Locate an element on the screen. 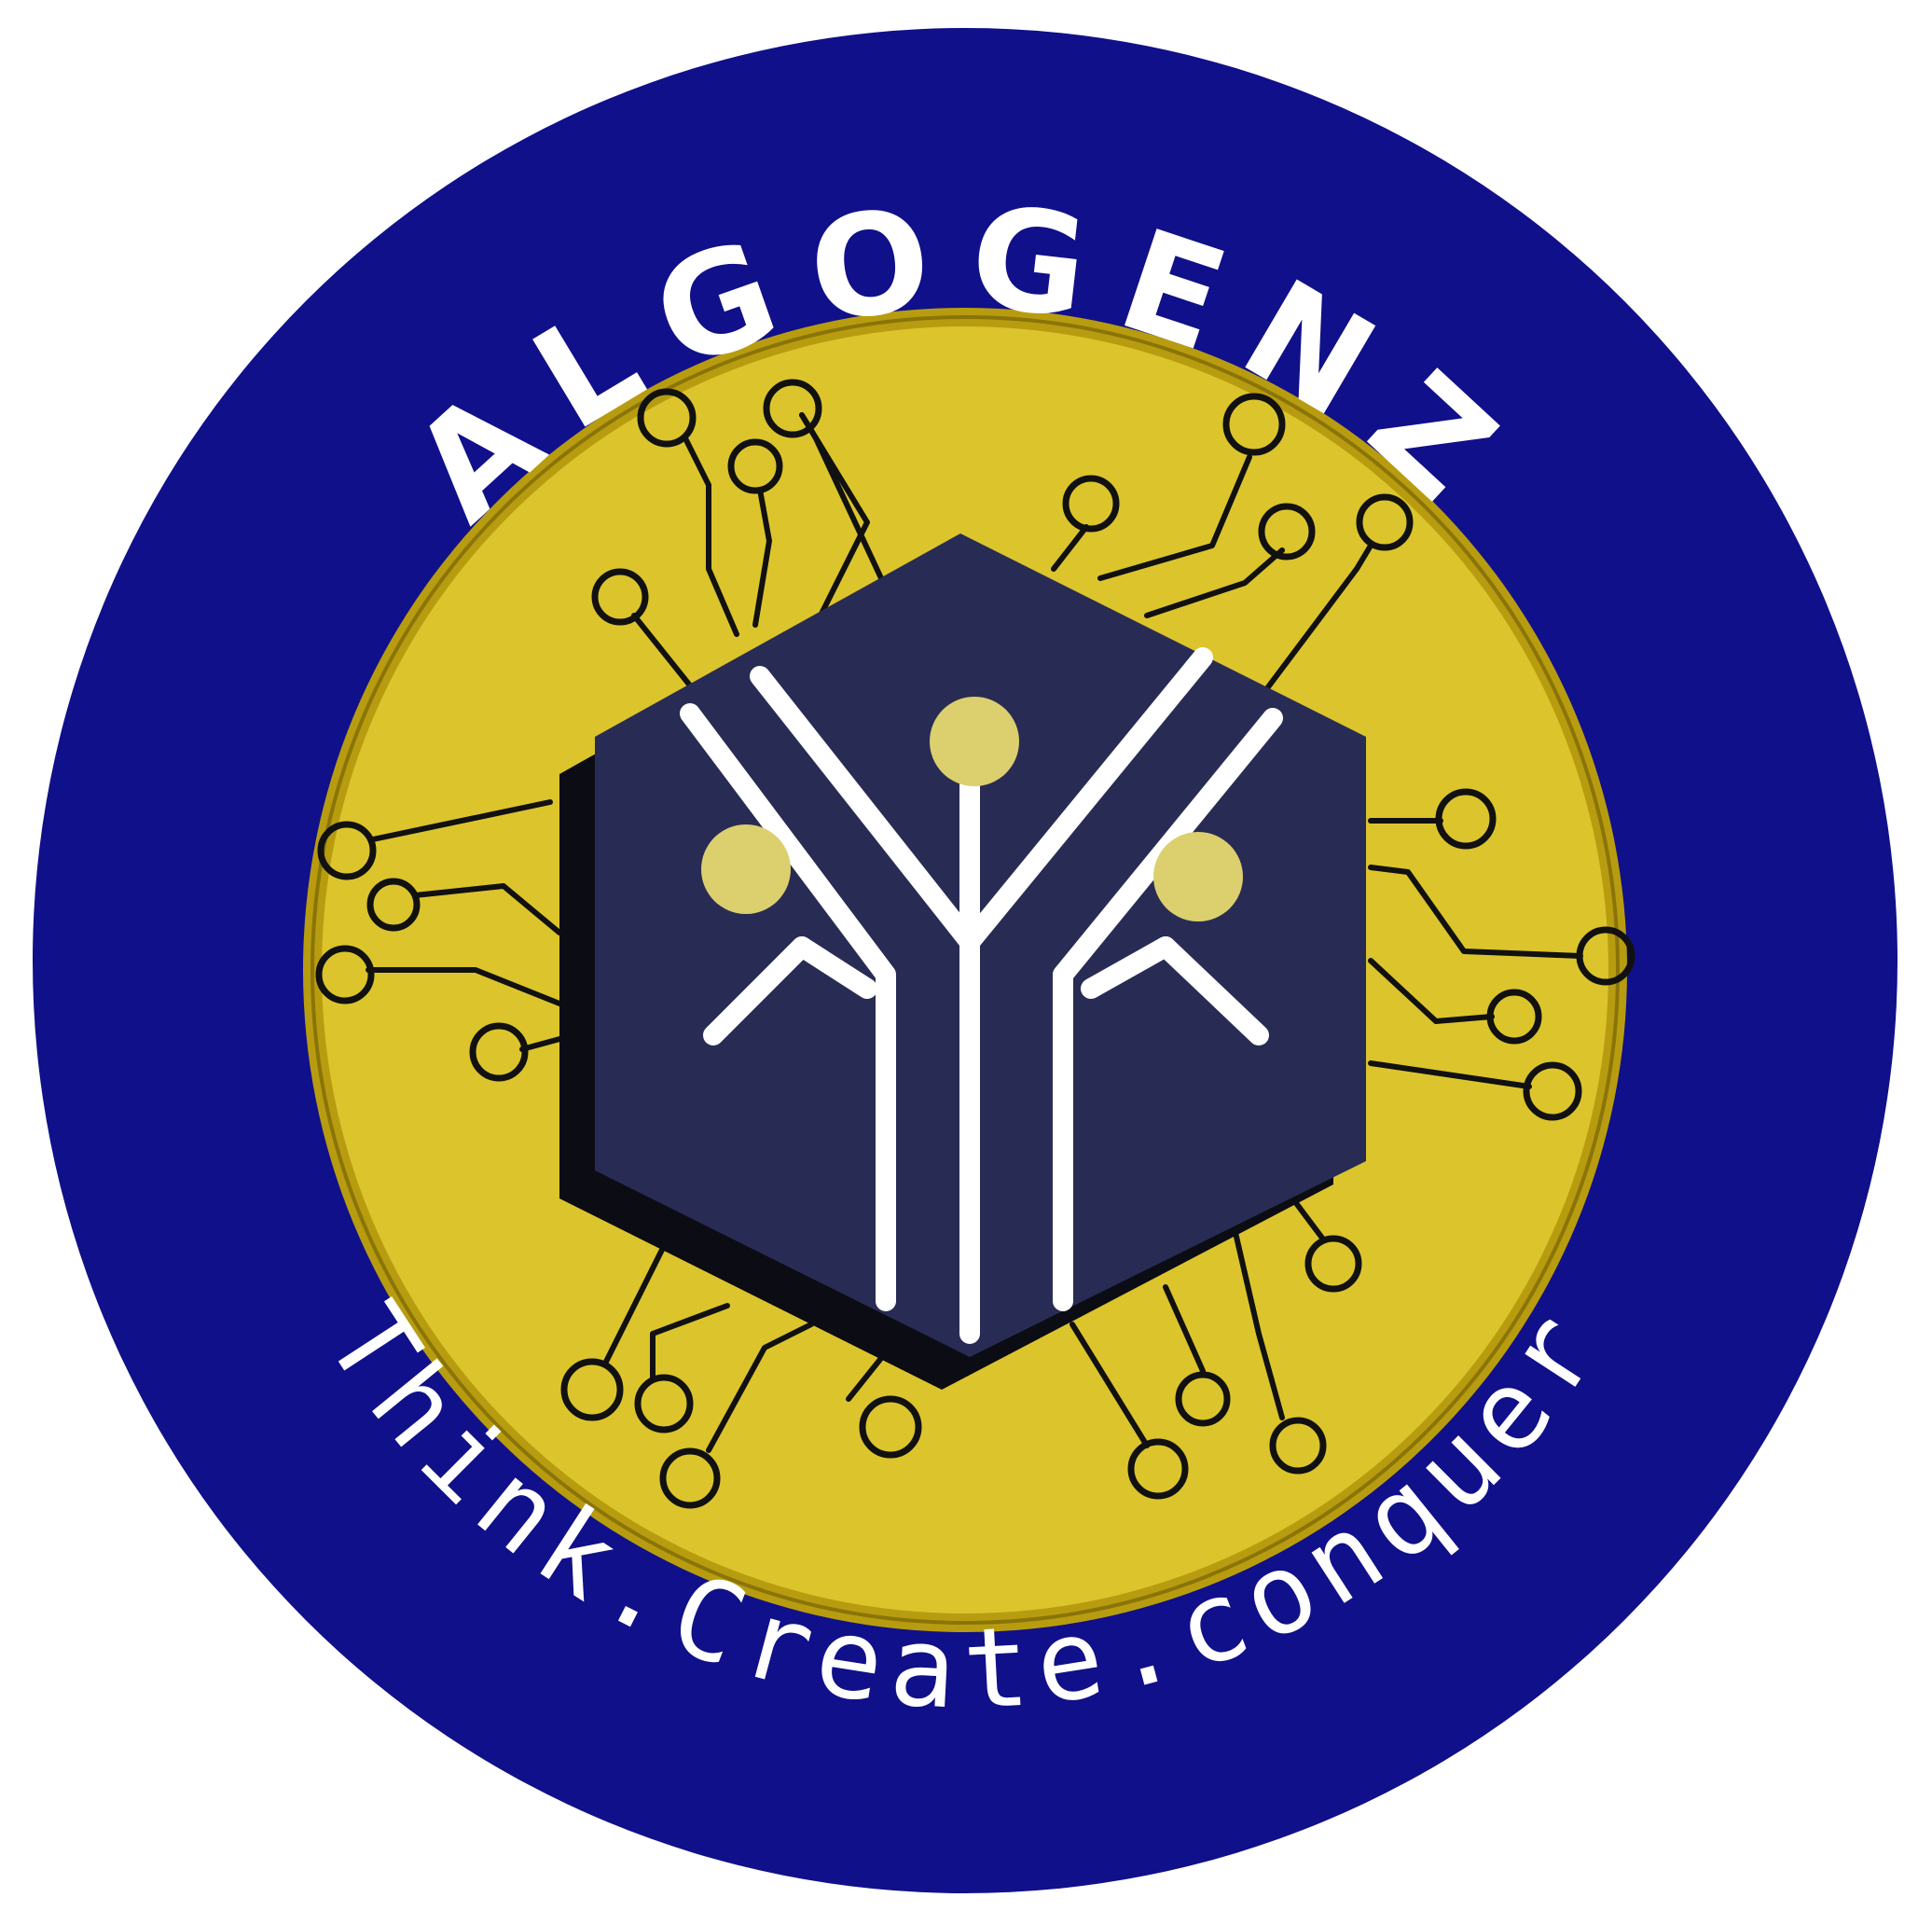 The image size is (1932, 1911). figure-heads is located at coordinates (972, 809).